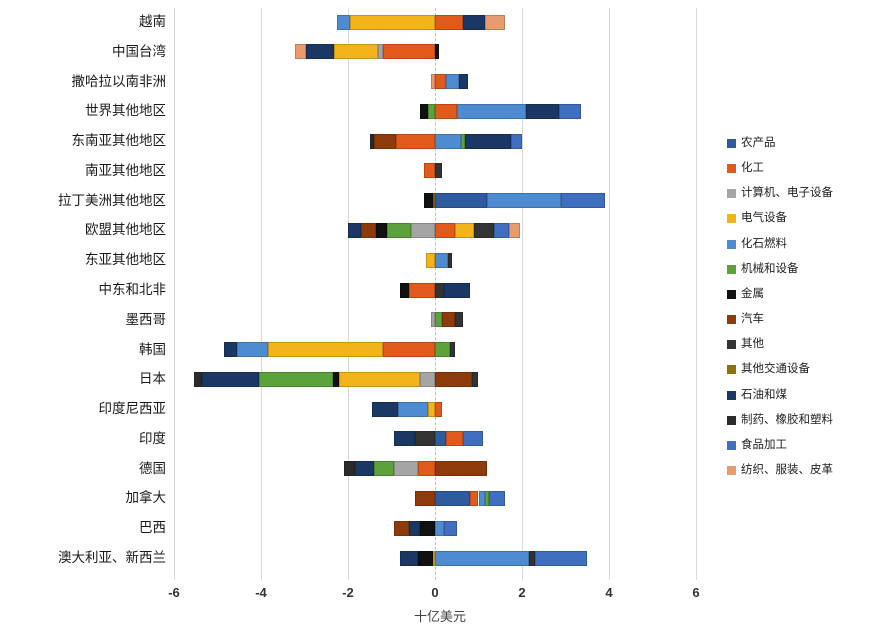 The height and width of the screenshot is (625, 877). I want to click on legend-label: 电气设备, so click(764, 218).